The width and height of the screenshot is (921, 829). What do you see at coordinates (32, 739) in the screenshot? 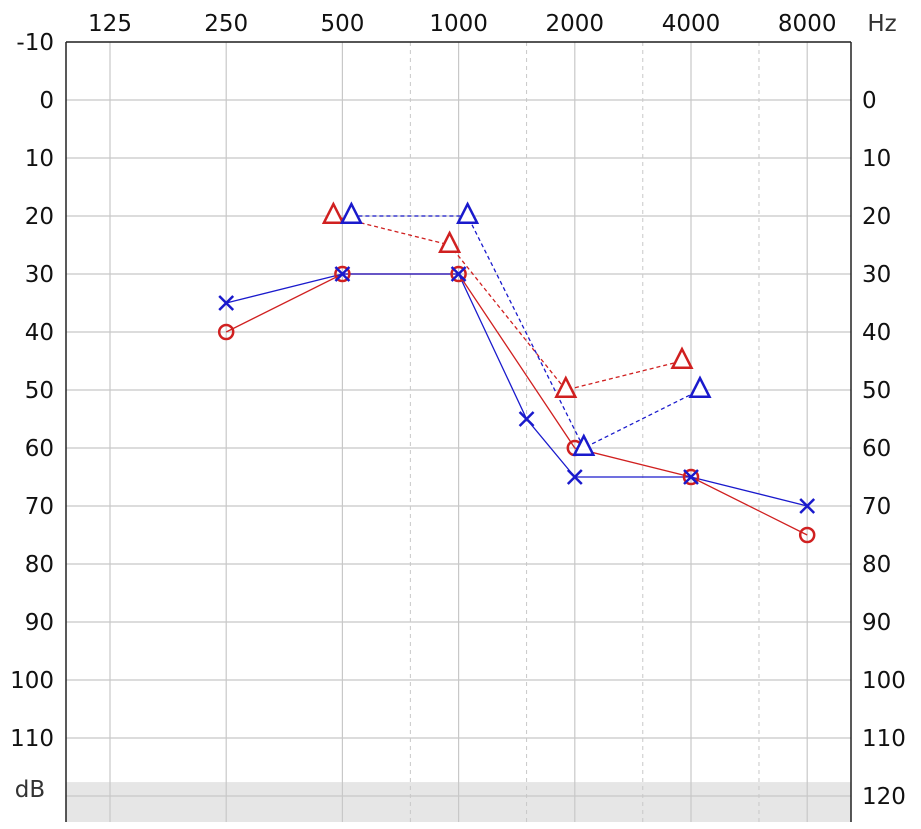
I see `y-left-tick-label: 110` at bounding box center [32, 739].